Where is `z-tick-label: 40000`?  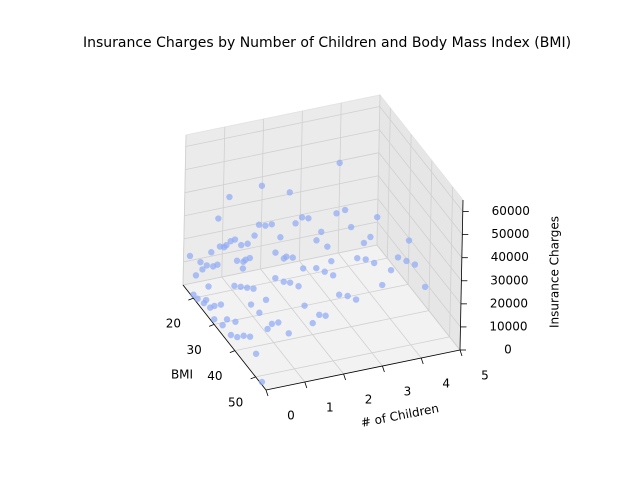
z-tick-label: 40000 is located at coordinates (510, 257).